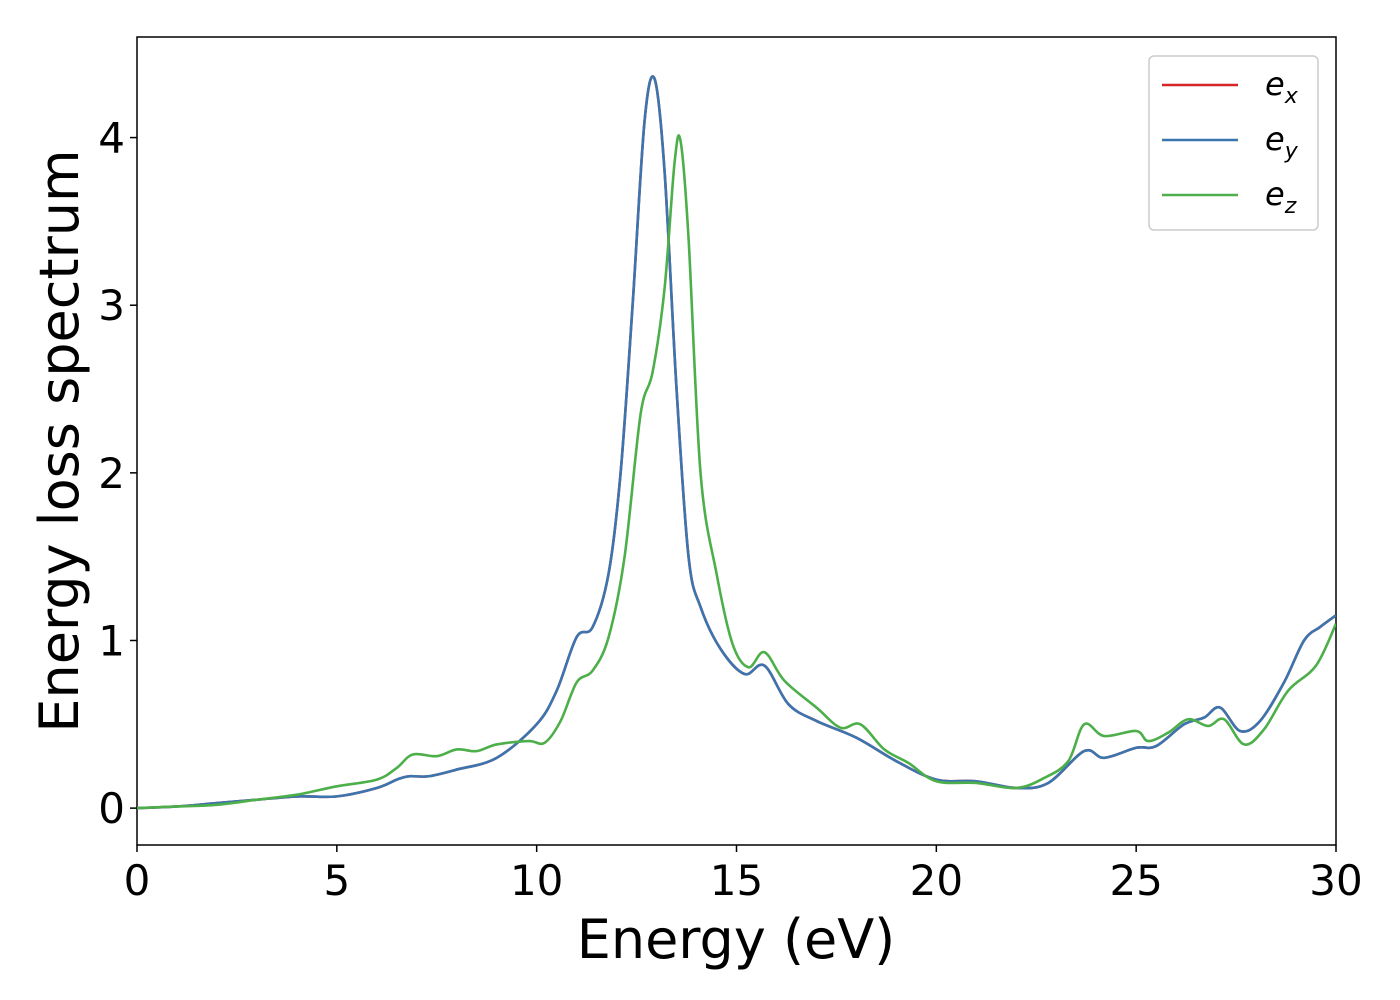 The image size is (1400, 1000). I want to click on y-tick-label: 1, so click(111, 640).